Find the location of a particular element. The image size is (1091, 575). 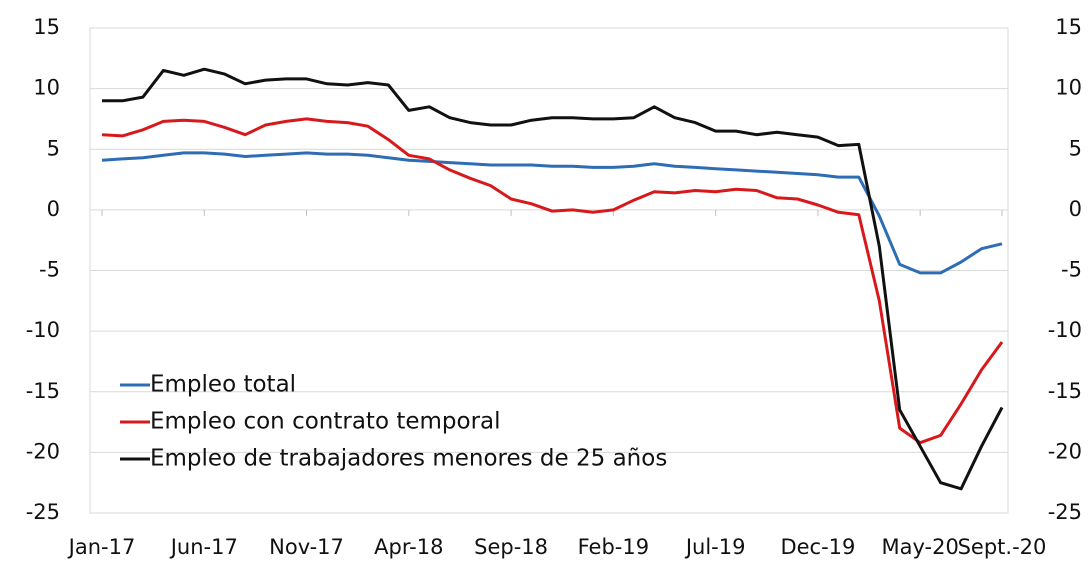

y-tick-label: 0 is located at coordinates (53, 209).